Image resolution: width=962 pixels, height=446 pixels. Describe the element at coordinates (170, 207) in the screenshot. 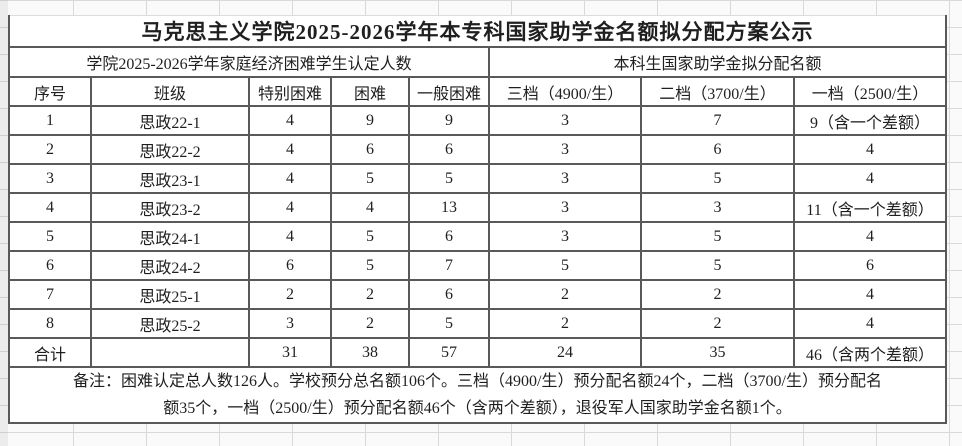

I see `cell-class: 思政23-2` at that location.